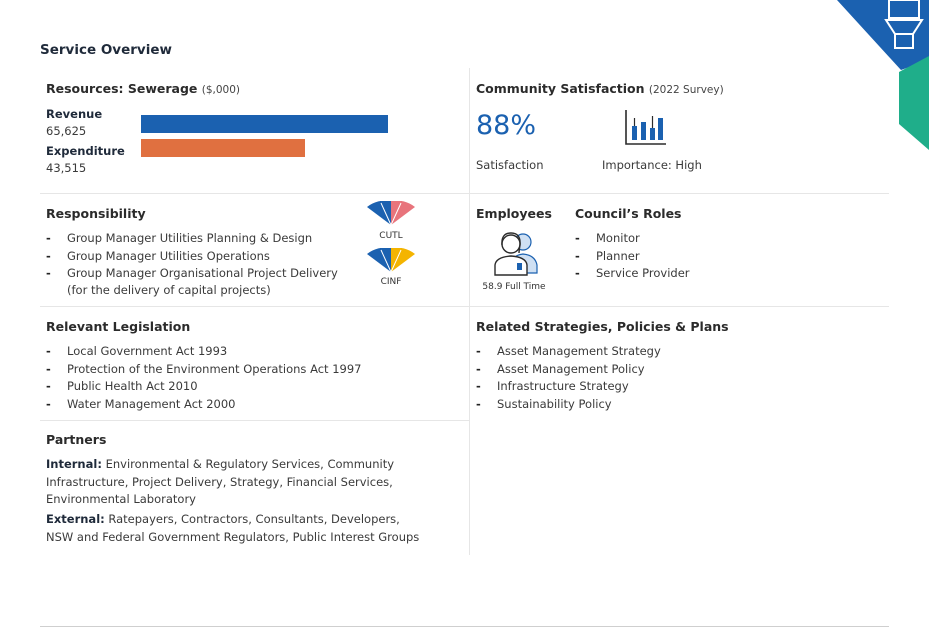  Describe the element at coordinates (883, 75) in the screenshot. I see `corner-decoration` at that location.